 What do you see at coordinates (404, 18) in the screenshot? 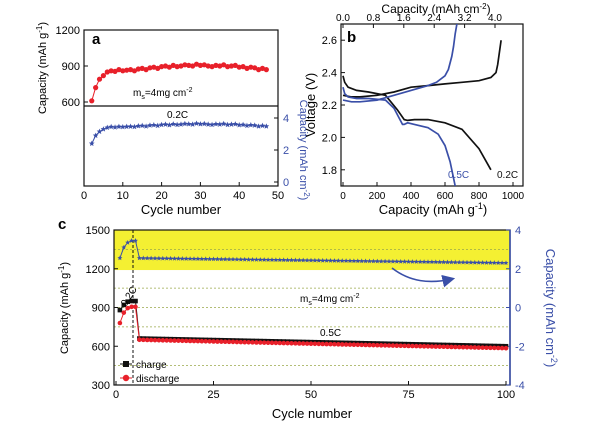
I see `panel-b-top-xtick-label: 1.6` at bounding box center [404, 18].